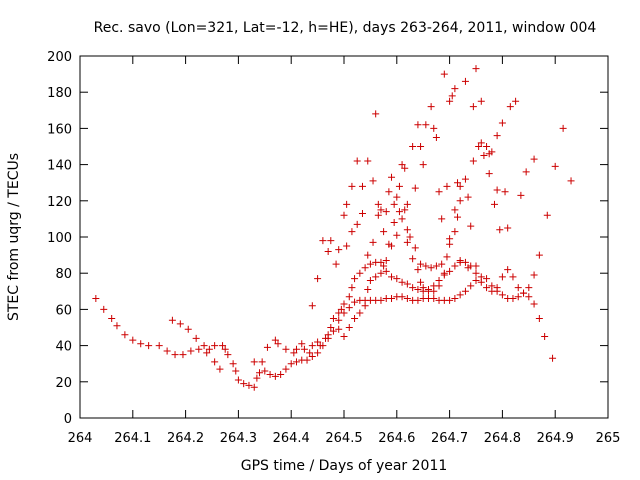 This screenshot has height=480, width=640. What do you see at coordinates (608, 438) in the screenshot?
I see `x-tick-label: 265` at bounding box center [608, 438].